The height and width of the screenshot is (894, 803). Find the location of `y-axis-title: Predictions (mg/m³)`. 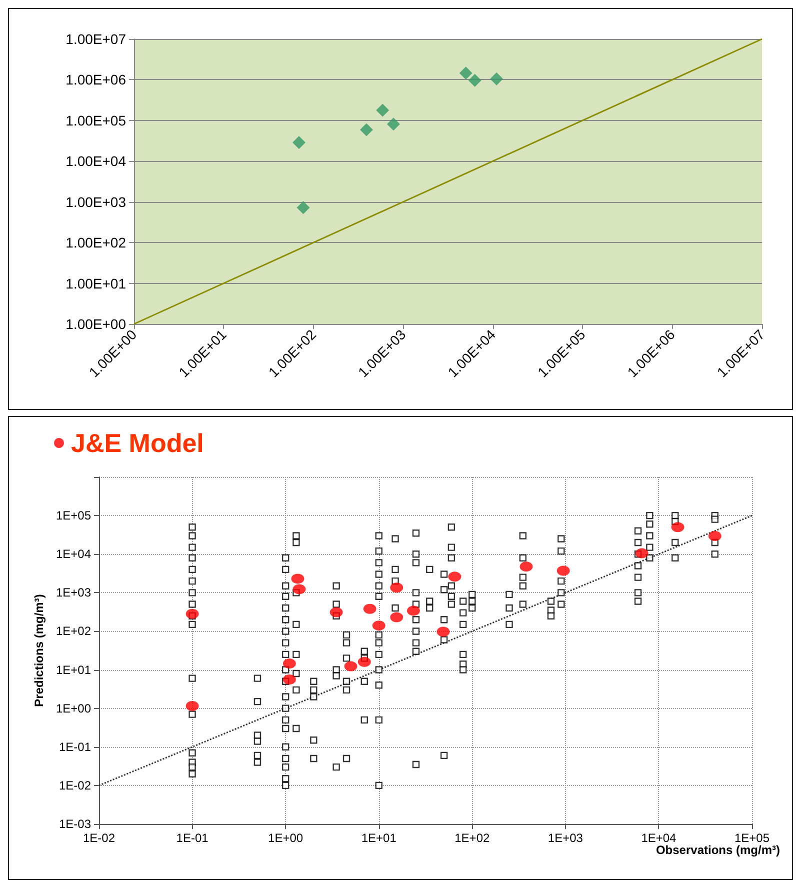

y-axis-title: Predictions (mg/m³) is located at coordinates (39, 650).